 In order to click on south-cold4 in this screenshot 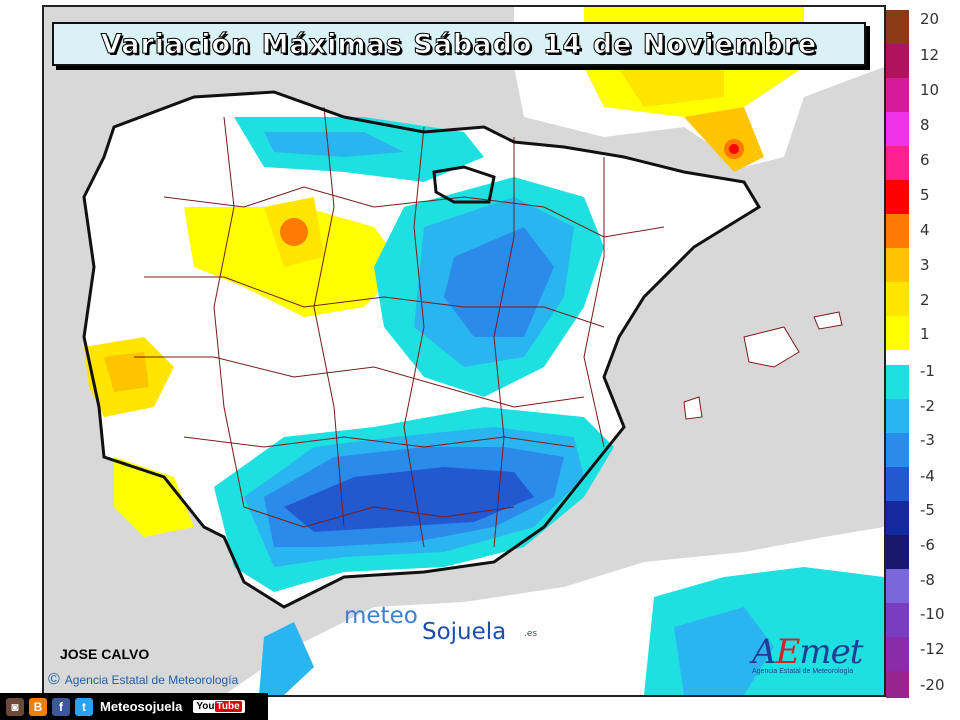, I will do `click(409, 499)`.